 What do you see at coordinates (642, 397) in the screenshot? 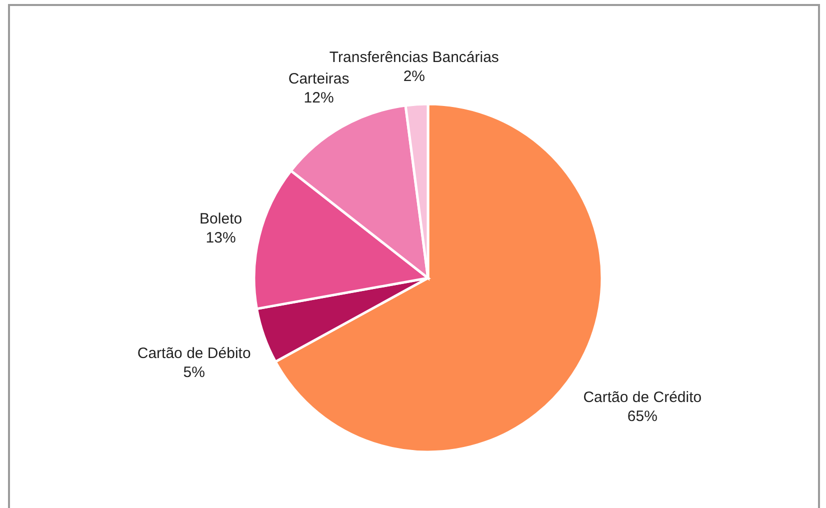
I see `slice-label: Cartão de Crédito` at bounding box center [642, 397].